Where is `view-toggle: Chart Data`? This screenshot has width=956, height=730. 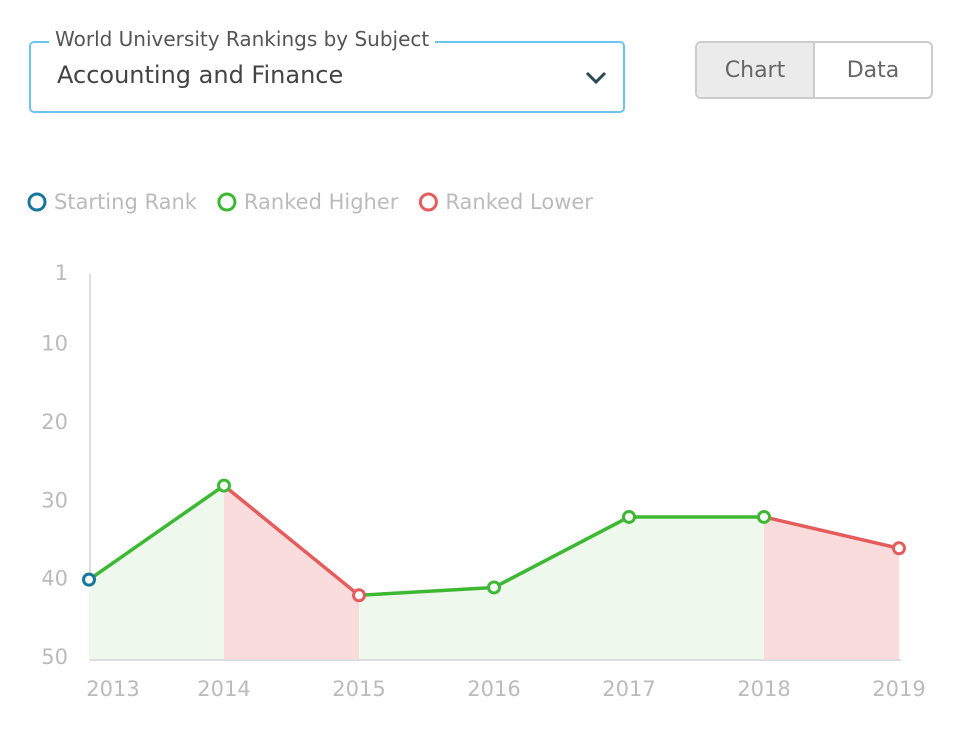
view-toggle: Chart Data is located at coordinates (814, 70).